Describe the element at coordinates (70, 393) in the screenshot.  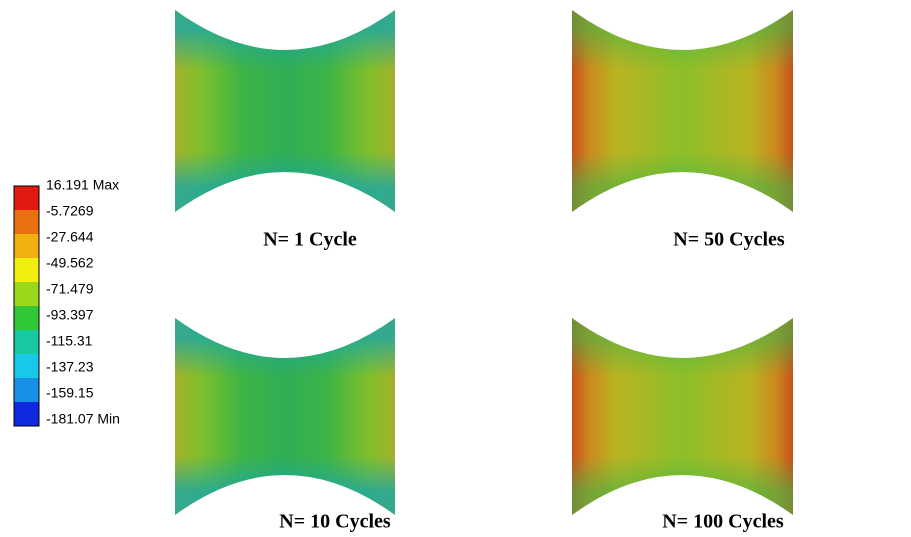
I see `legend-label: -159.15` at that location.